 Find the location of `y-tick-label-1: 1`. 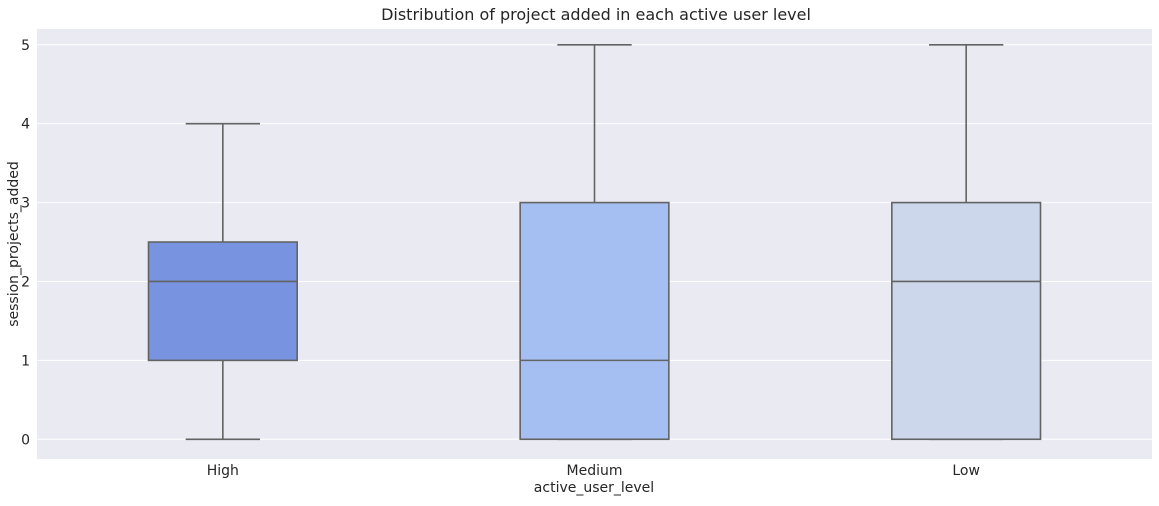

y-tick-label-1: 1 is located at coordinates (25, 361).